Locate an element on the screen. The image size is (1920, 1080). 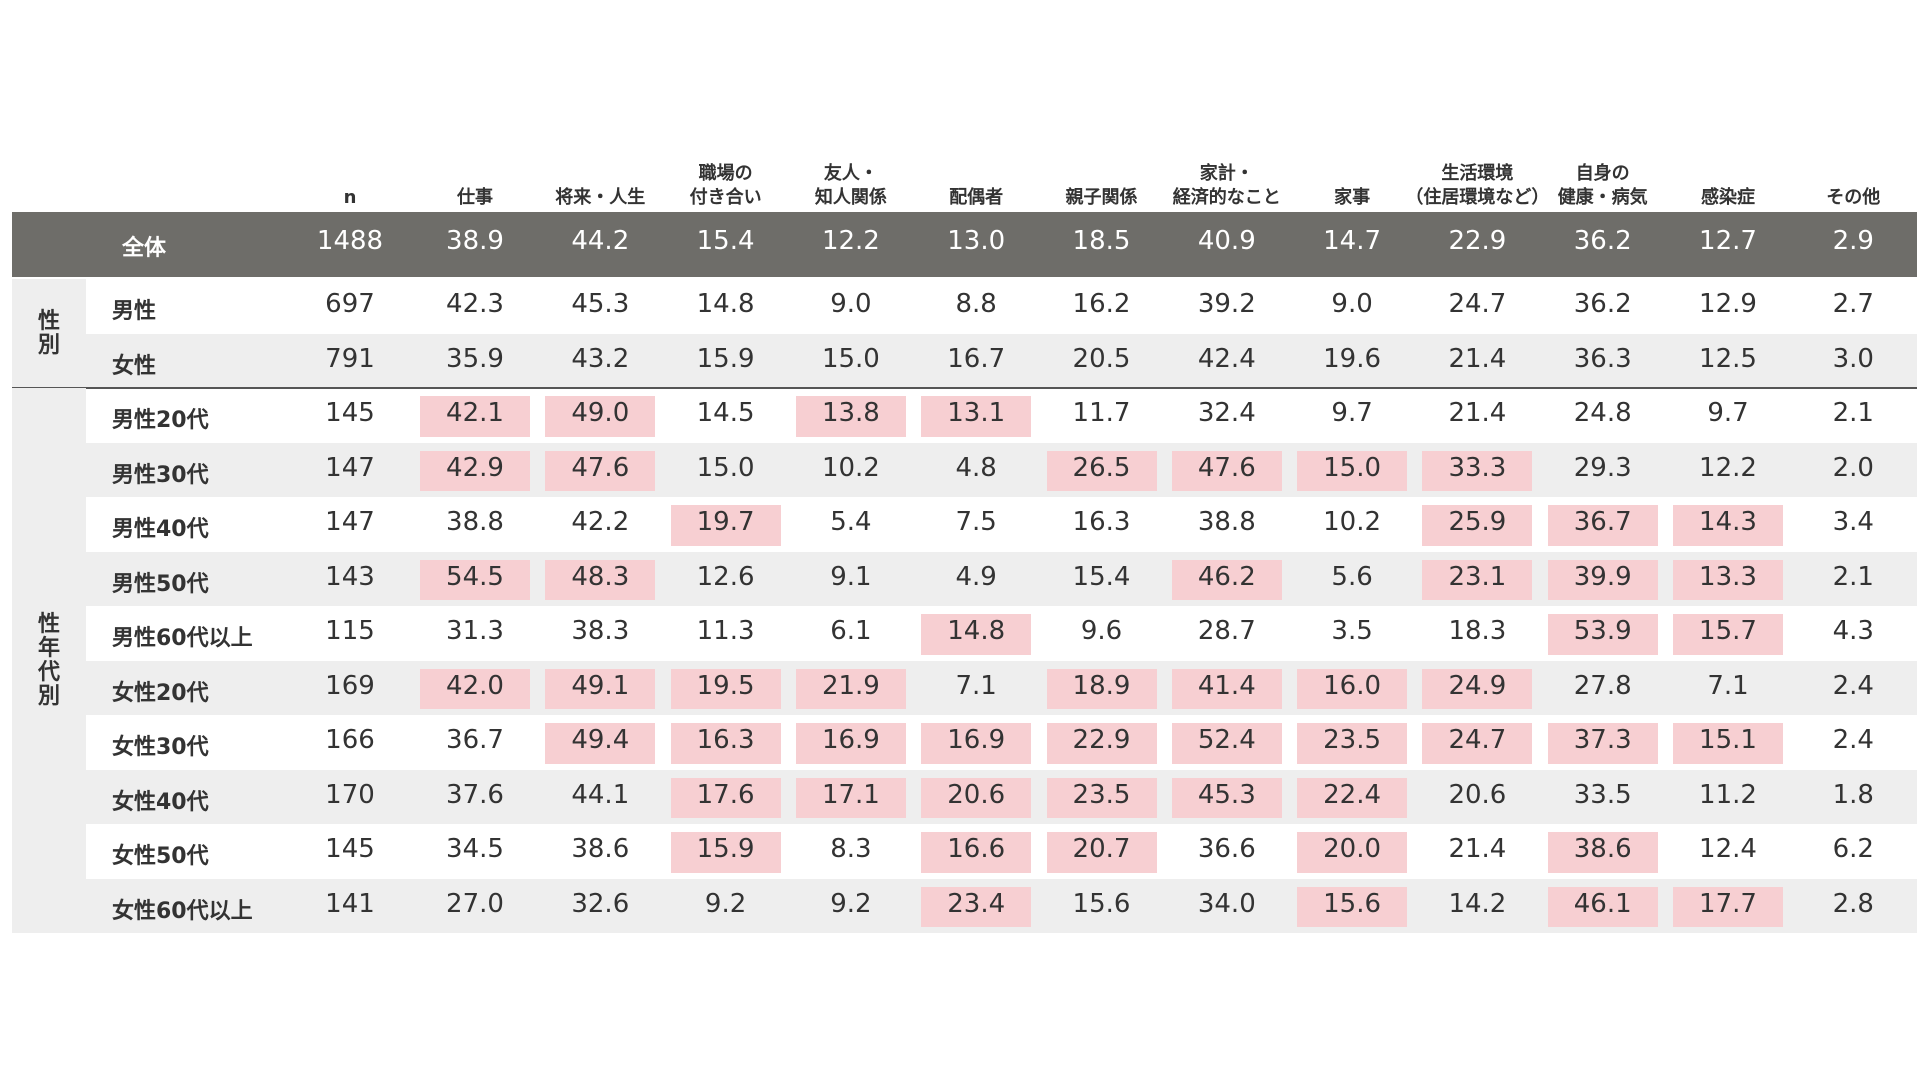
row-stripe is located at coordinates (1001, 469).